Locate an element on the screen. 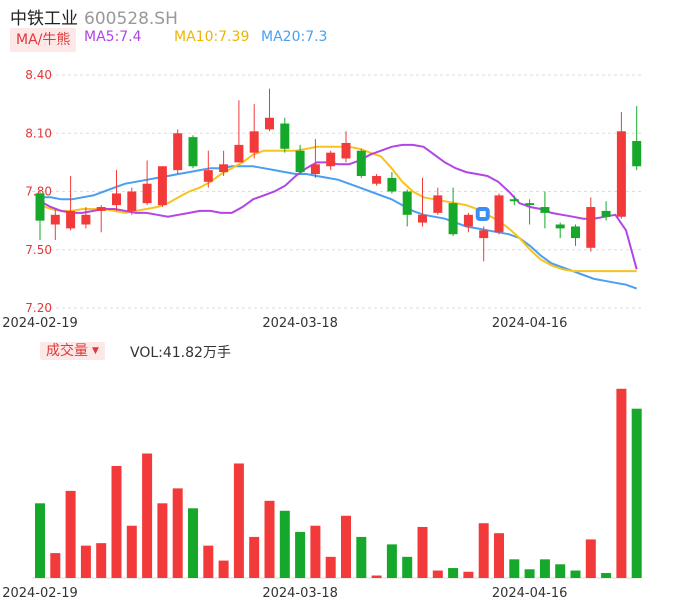 This screenshot has width=686, height=606. volume-readout: VOL:41.82万手 is located at coordinates (180, 353).